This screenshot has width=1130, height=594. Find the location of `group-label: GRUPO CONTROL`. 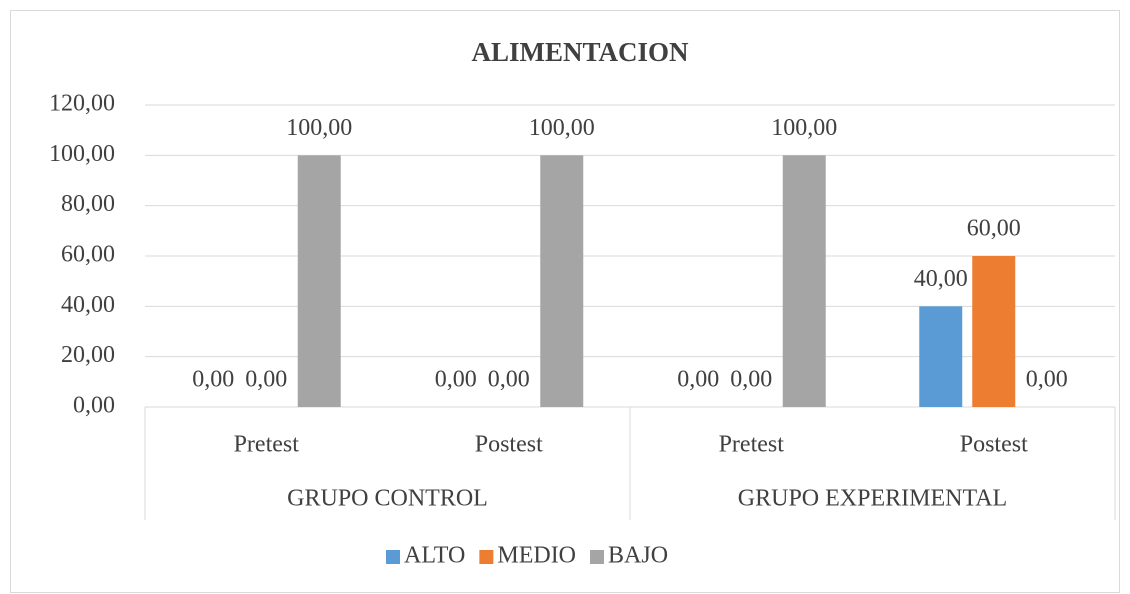

group-label: GRUPO CONTROL is located at coordinates (387, 499).